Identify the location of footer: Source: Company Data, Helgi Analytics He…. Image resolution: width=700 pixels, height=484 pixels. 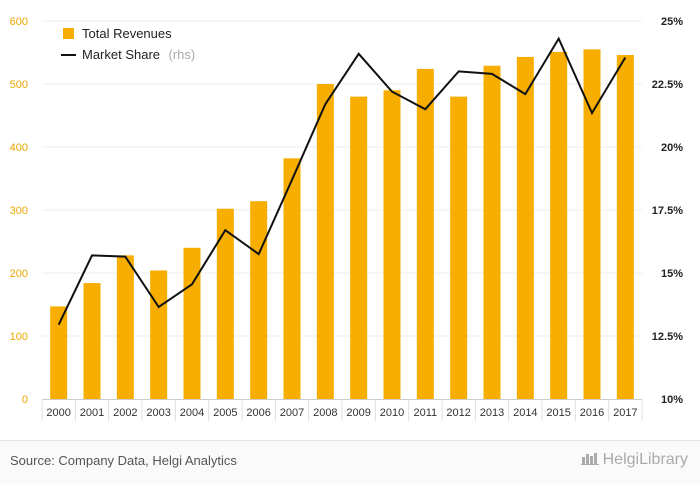
(350, 462).